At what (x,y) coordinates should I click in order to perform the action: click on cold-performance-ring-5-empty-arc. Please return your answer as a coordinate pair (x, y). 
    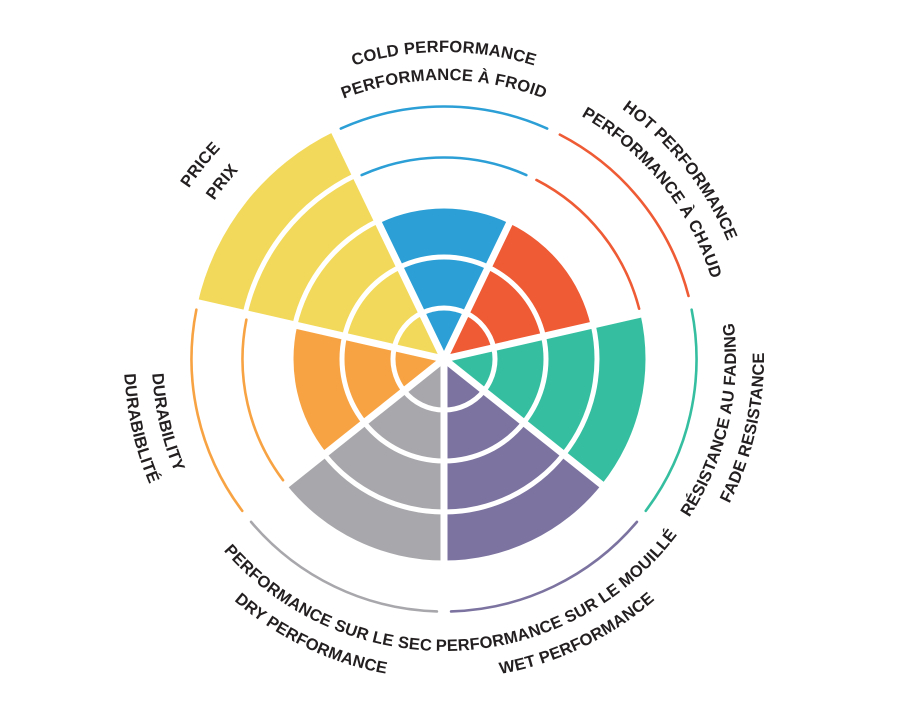
    Looking at the image, I should click on (444, 117).